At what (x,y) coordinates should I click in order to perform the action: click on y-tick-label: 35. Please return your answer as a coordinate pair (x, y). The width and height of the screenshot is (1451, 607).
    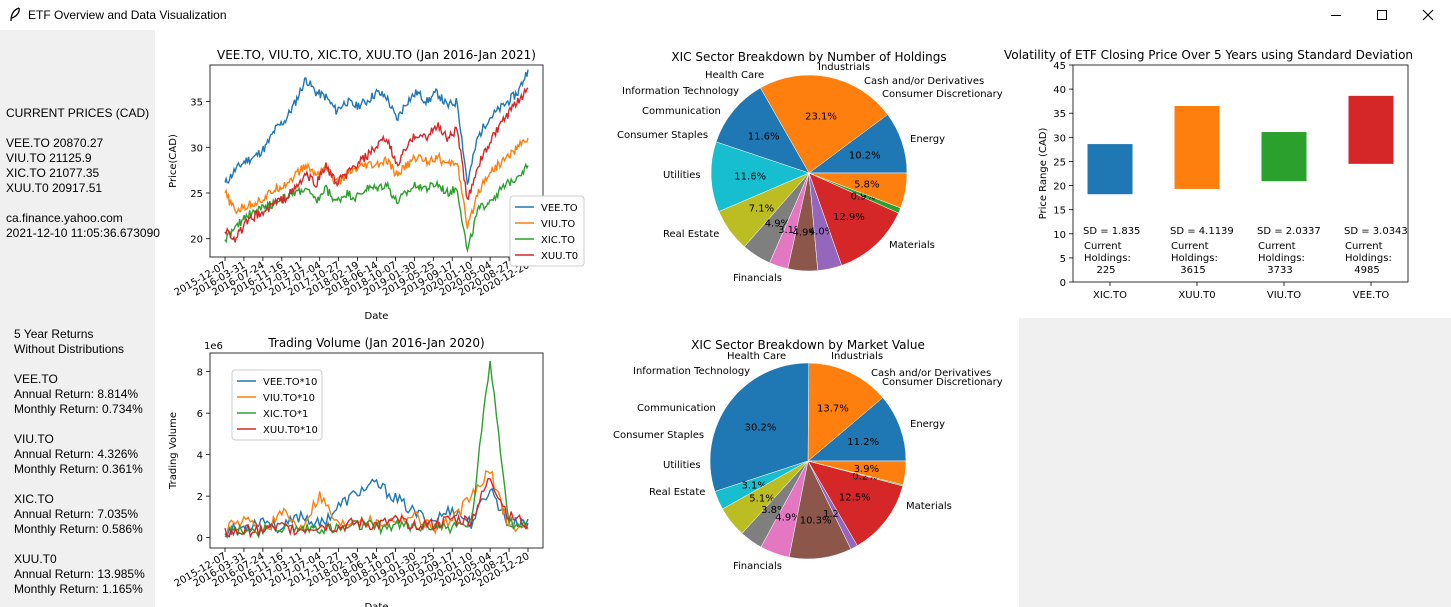
    Looking at the image, I should click on (196, 103).